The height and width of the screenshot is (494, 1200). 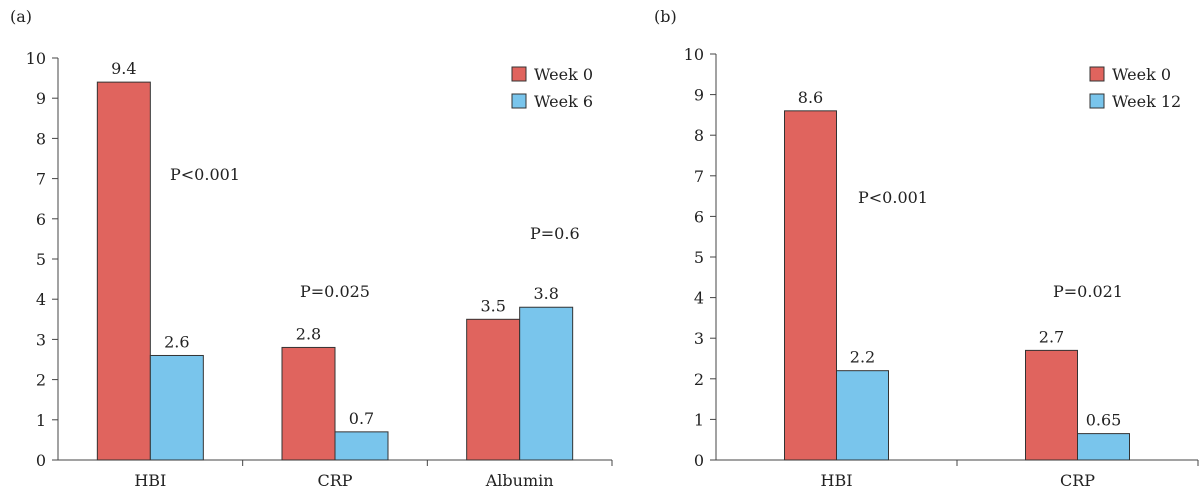 I want to click on legend-label: Week 6, so click(x=563, y=101).